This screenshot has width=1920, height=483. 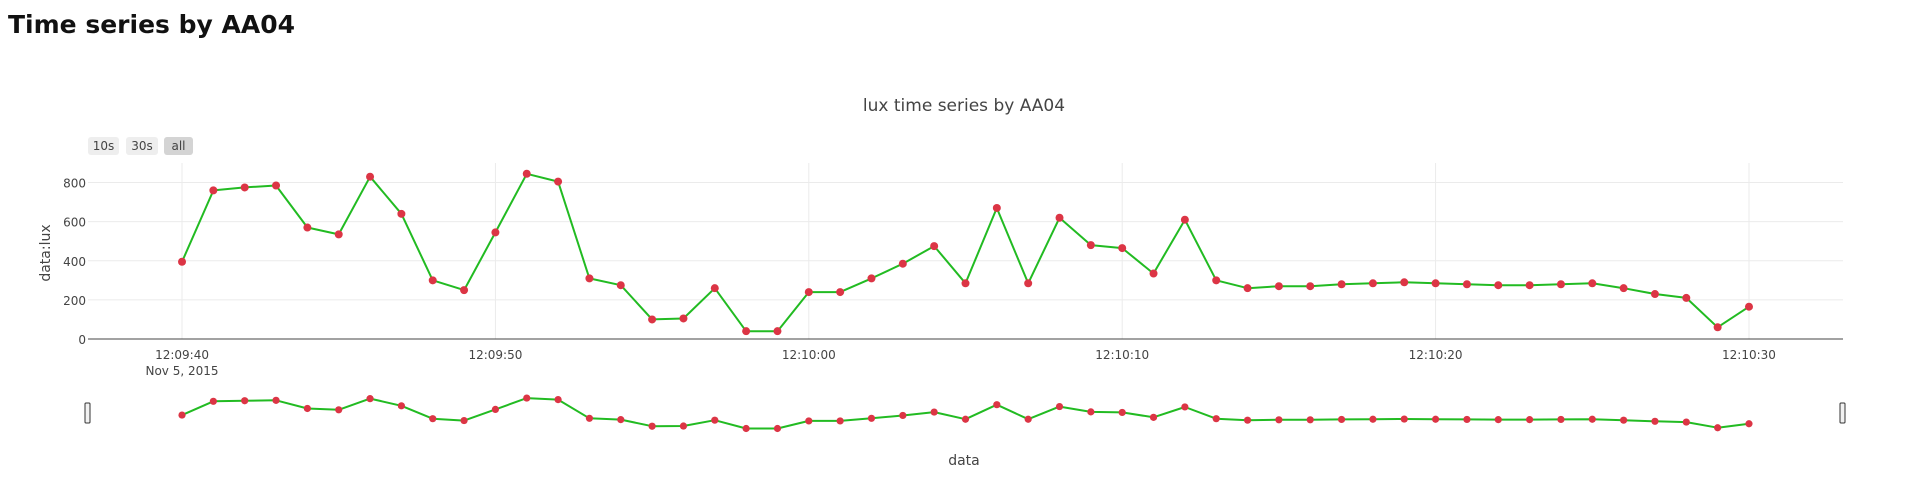 What do you see at coordinates (964, 106) in the screenshot?
I see `chart-title: lux time series by AA04` at bounding box center [964, 106].